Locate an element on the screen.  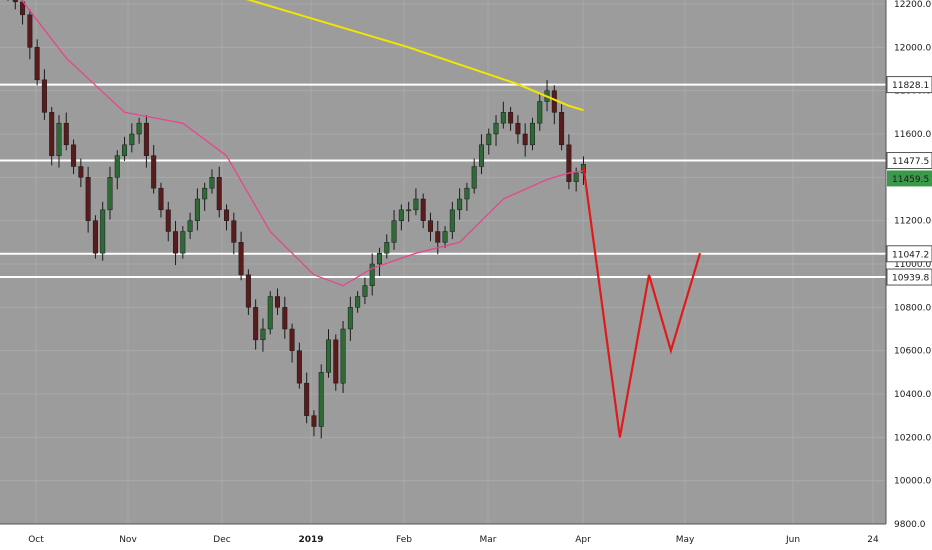
y-tick-label: 11200.0 is located at coordinates (912, 222).